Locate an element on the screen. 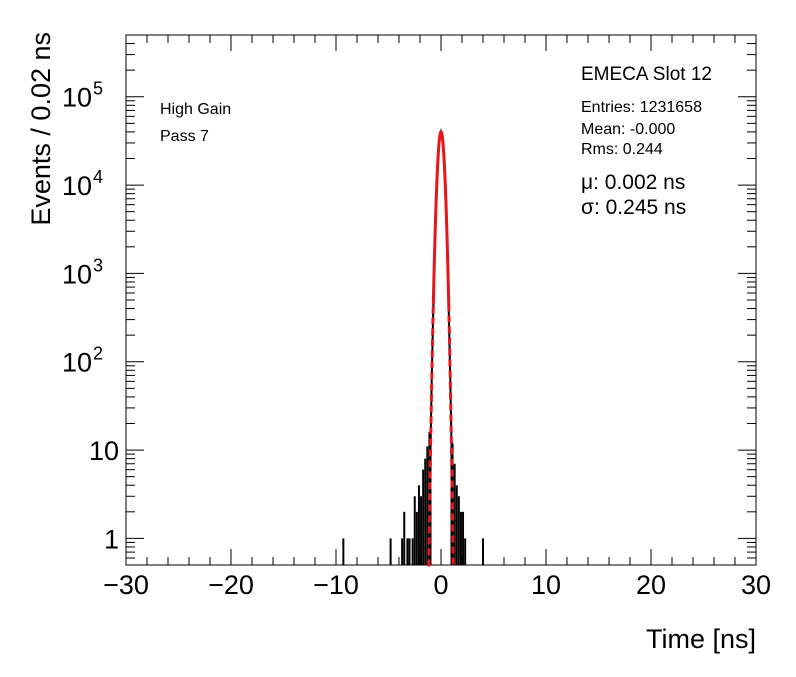 The height and width of the screenshot is (677, 796). y-tick-exponent: 4 is located at coordinates (98, 177).